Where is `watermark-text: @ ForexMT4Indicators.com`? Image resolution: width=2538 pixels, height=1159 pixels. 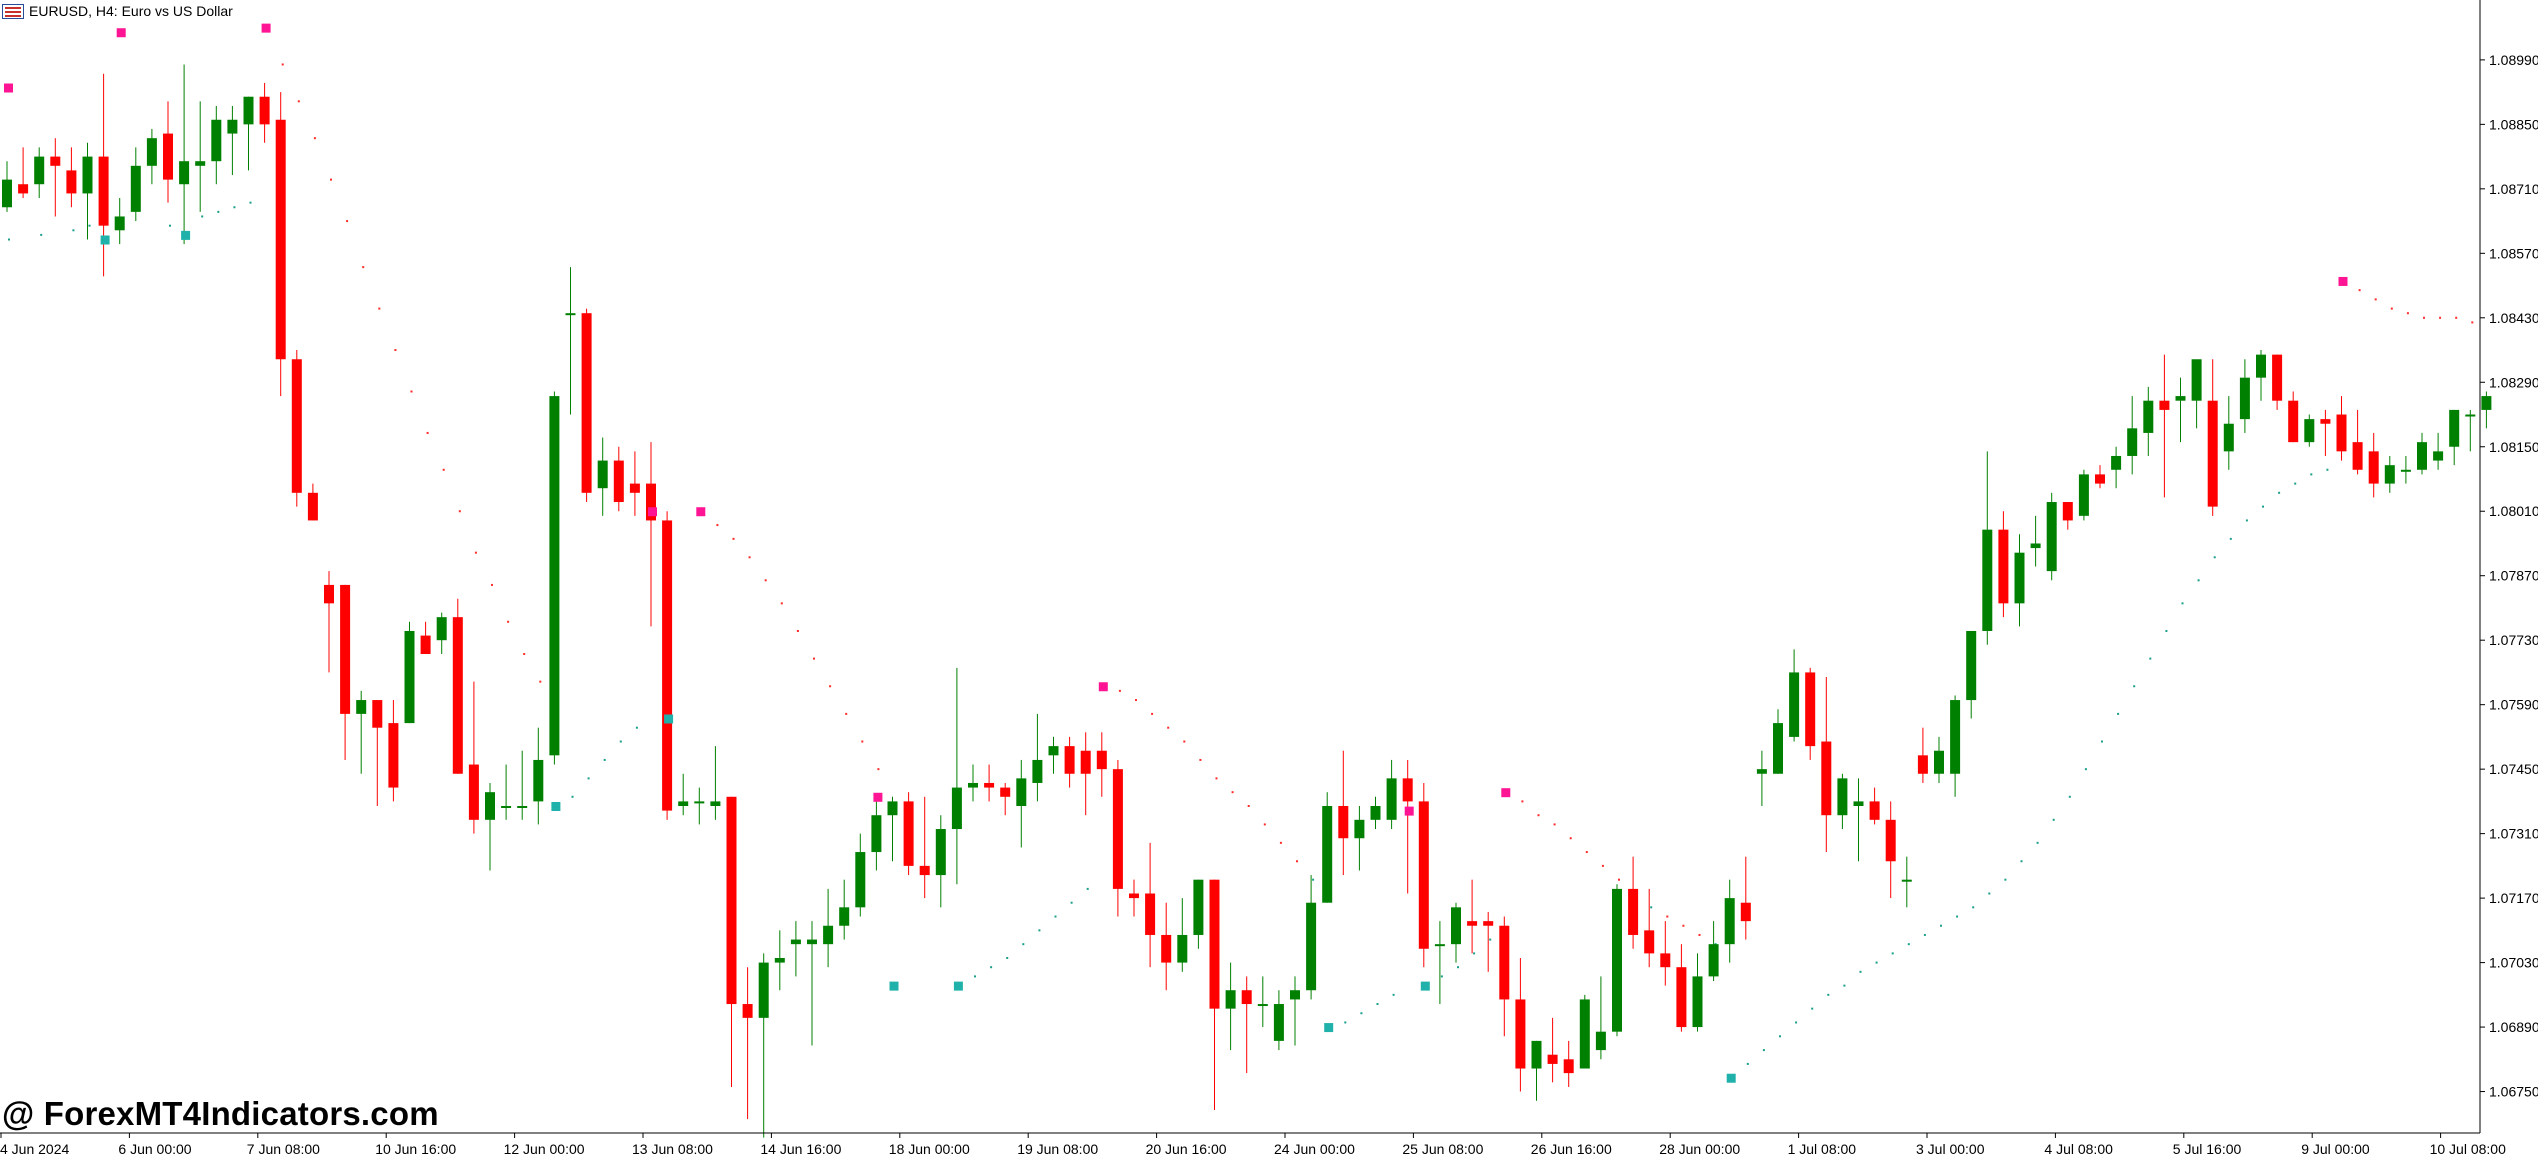 watermark-text: @ ForexMT4Indicators.com is located at coordinates (220, 1113).